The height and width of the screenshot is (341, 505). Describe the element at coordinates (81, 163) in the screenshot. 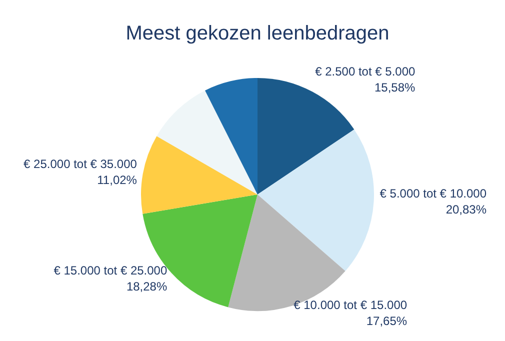

I see `slice-label: € 25.000 tot € 35.000` at that location.